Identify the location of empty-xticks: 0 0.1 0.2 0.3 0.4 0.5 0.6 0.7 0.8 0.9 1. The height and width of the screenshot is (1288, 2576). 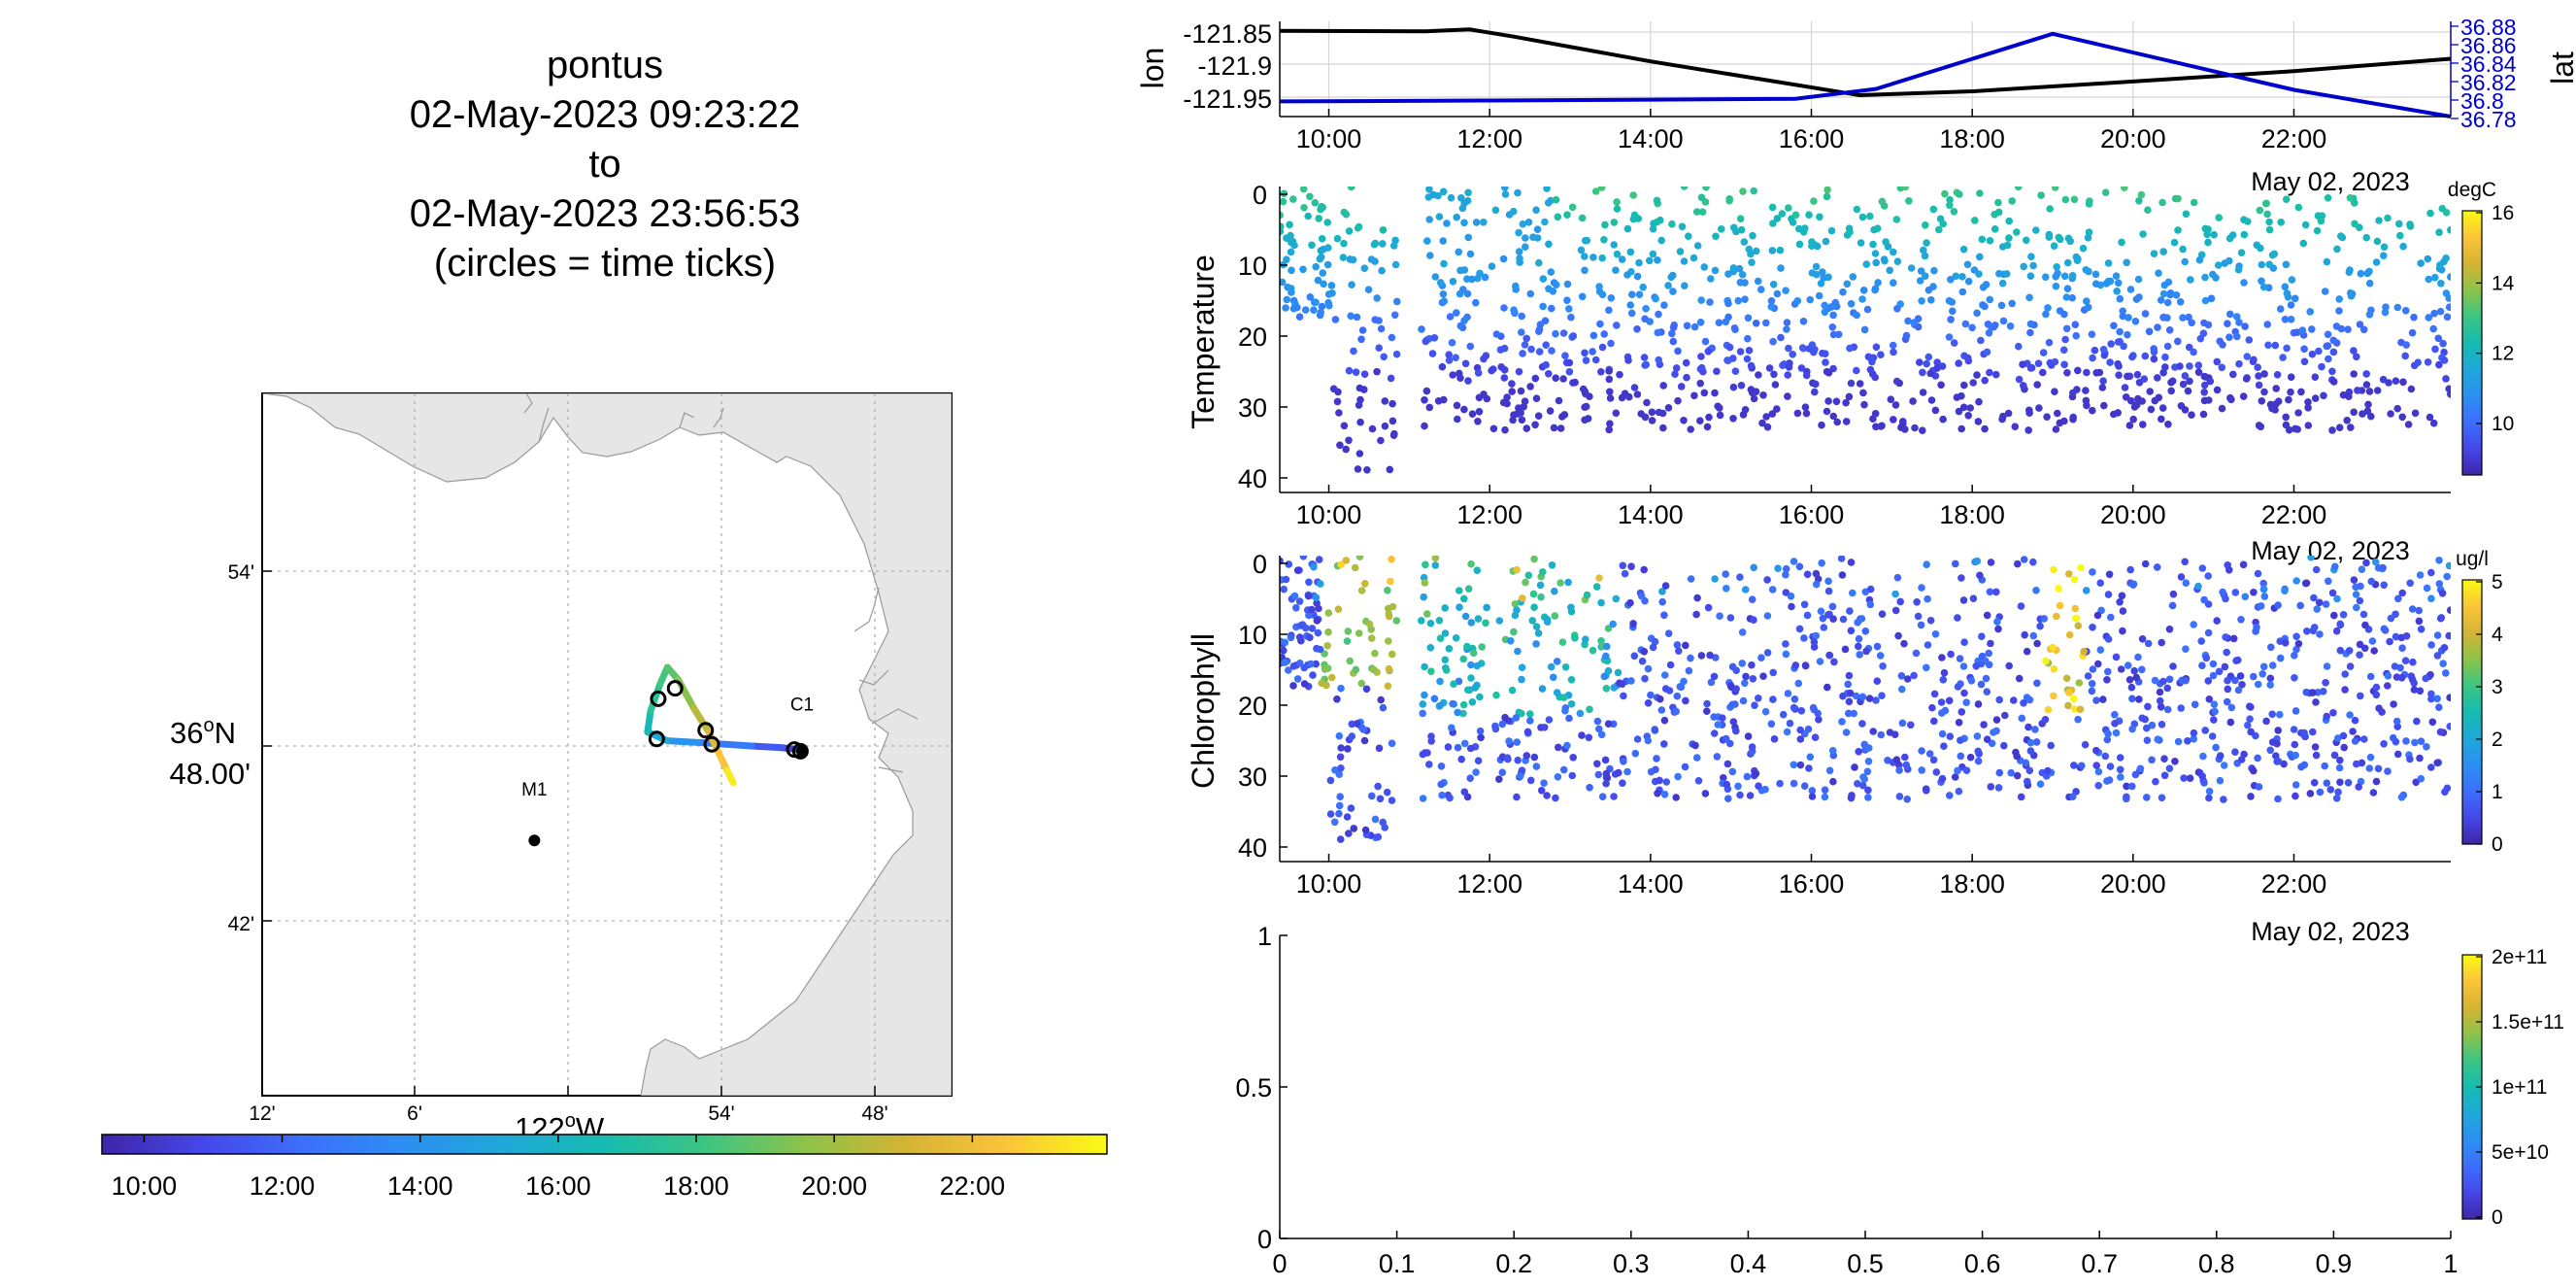
(1866, 1254).